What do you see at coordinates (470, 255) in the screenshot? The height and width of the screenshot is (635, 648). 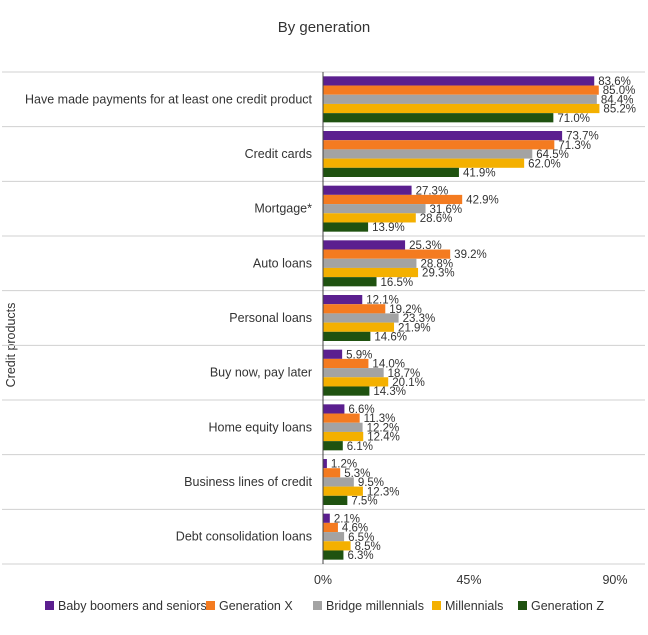 I see `data-label: 39.2%` at bounding box center [470, 255].